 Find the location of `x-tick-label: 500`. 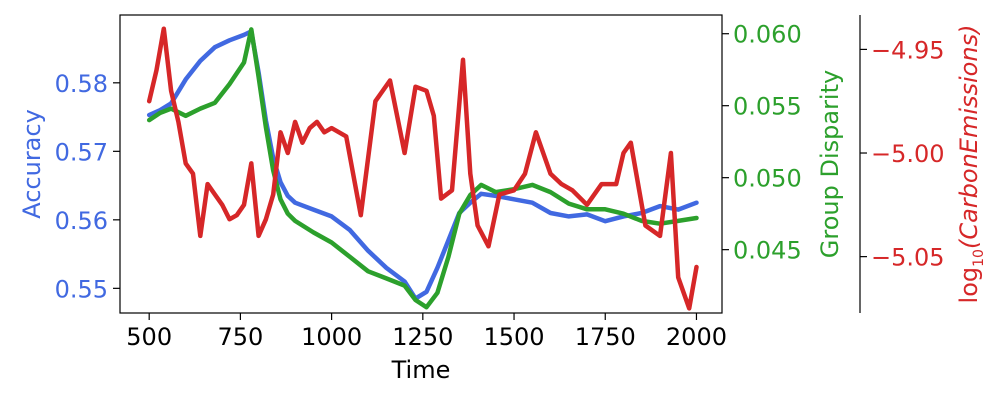

x-tick-label: 500 is located at coordinates (149, 337).